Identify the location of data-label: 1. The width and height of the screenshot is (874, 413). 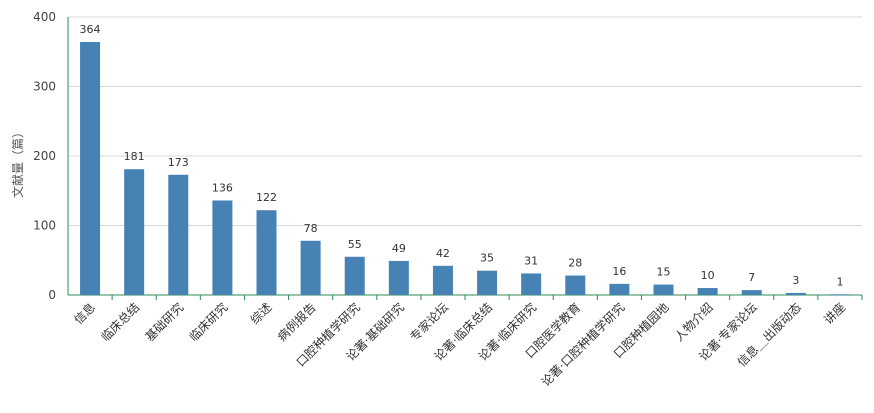
(839, 281).